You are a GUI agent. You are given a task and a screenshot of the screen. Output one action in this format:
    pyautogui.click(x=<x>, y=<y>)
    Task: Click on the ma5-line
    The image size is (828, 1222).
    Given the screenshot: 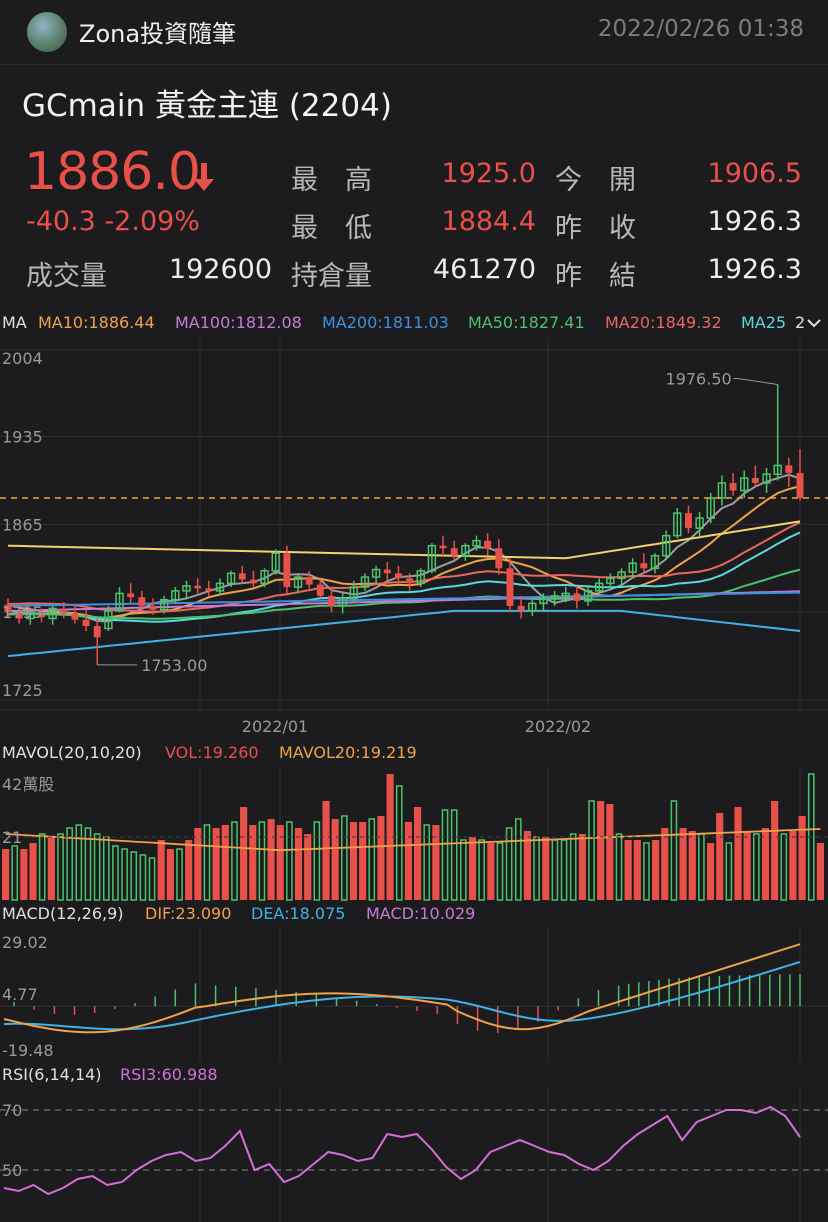 What is the action you would take?
    pyautogui.click(x=404, y=548)
    